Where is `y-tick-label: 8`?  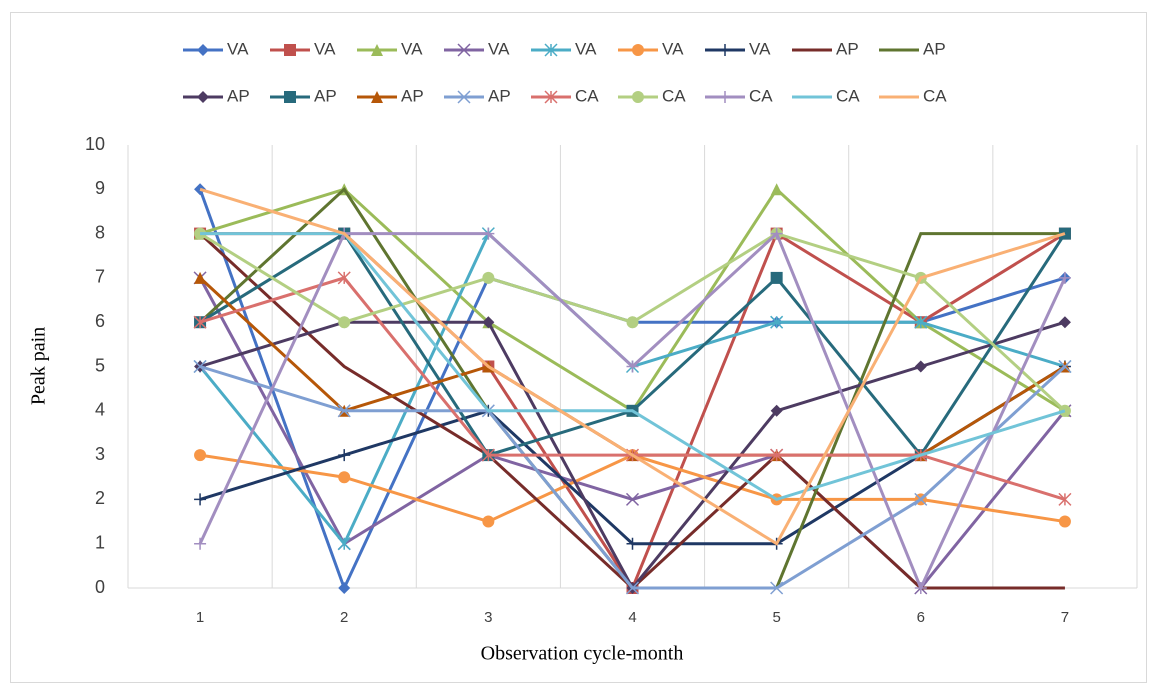
y-tick-label: 8 is located at coordinates (100, 232).